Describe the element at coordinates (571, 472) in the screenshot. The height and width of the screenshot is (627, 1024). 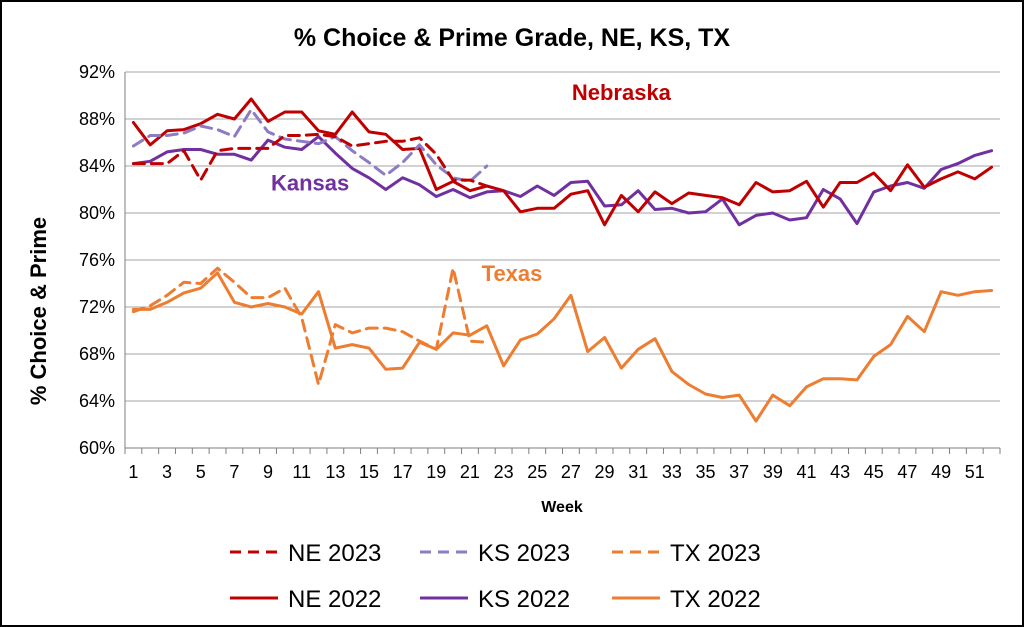
I see `x-tick-label: 27` at that location.